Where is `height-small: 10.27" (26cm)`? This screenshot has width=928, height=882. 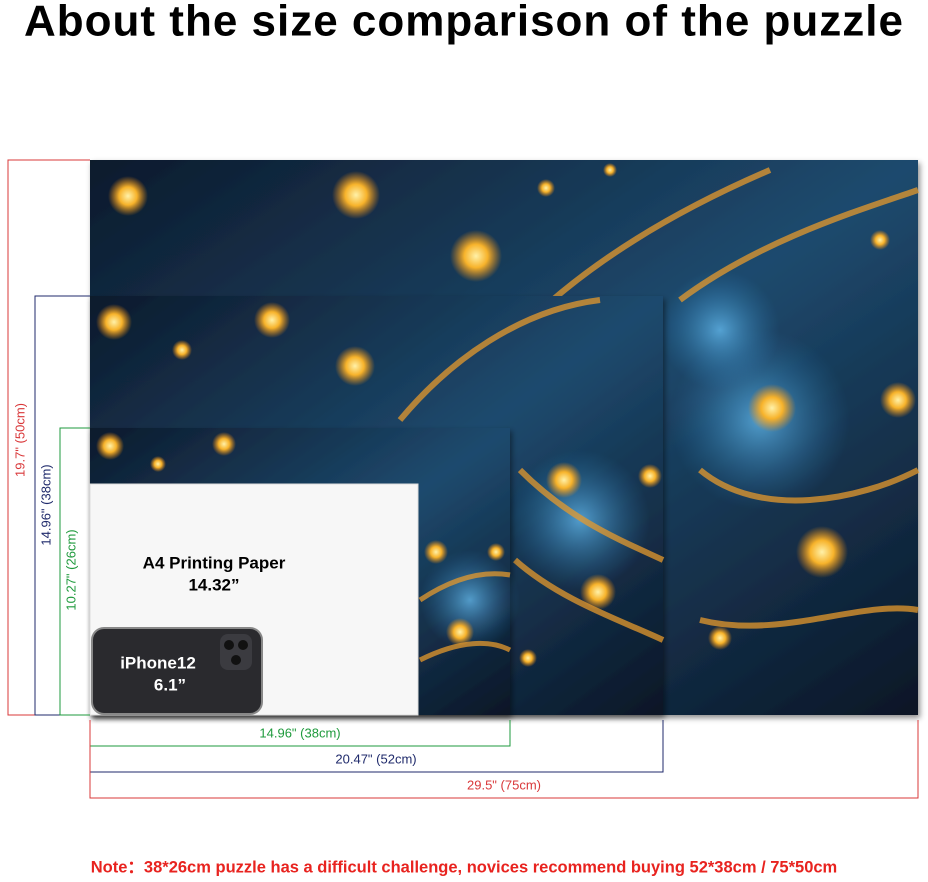
height-small: 10.27" (26cm) is located at coordinates (70, 569).